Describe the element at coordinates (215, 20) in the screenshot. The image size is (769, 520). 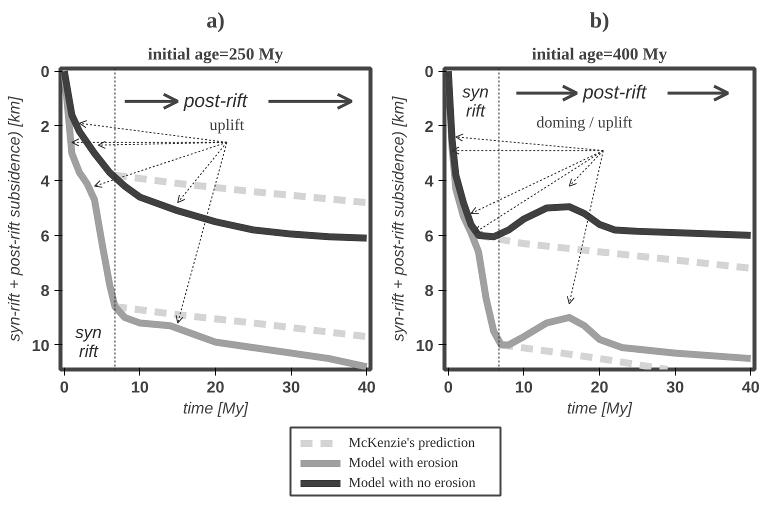
I see `chart-title: a)` at that location.